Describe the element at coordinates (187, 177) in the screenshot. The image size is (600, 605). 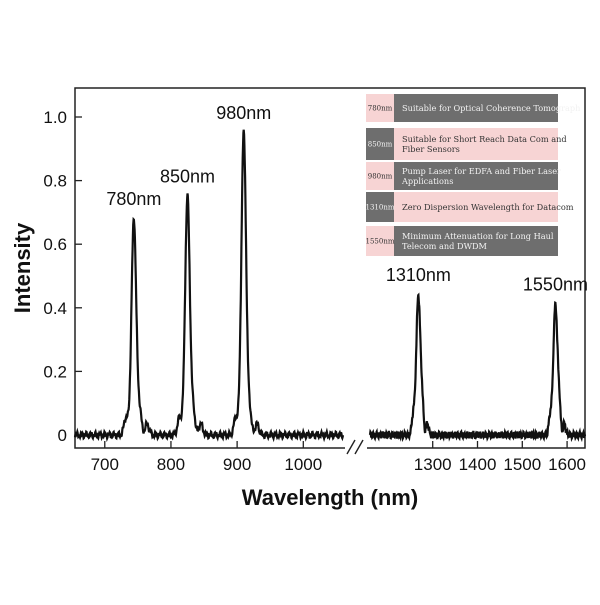
I see `peak-label: 850nm` at that location.